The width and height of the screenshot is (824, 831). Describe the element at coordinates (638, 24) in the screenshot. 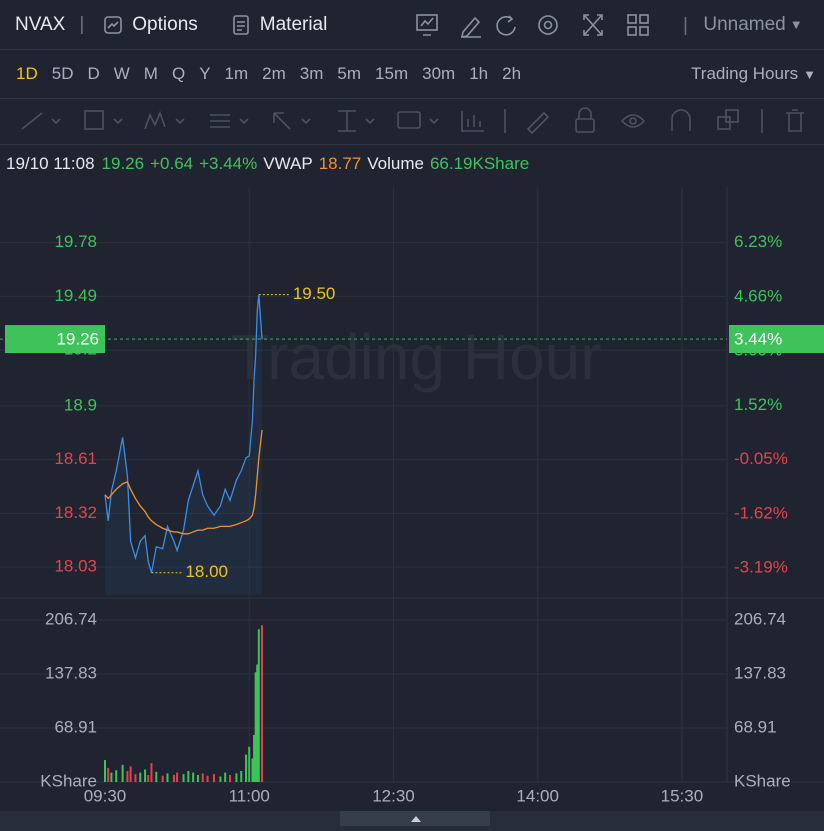

I see `layout-icon` at that location.